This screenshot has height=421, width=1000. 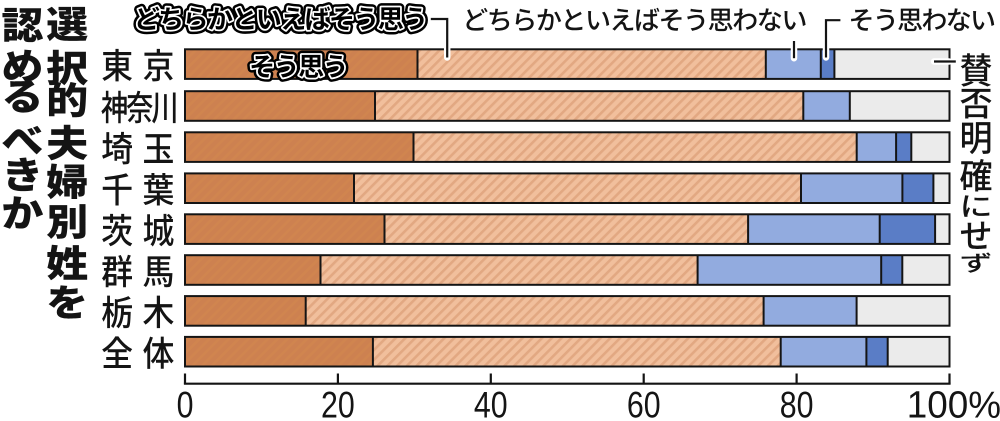 What do you see at coordinates (491, 403) in the screenshot?
I see `svg-text: 40` at bounding box center [491, 403].